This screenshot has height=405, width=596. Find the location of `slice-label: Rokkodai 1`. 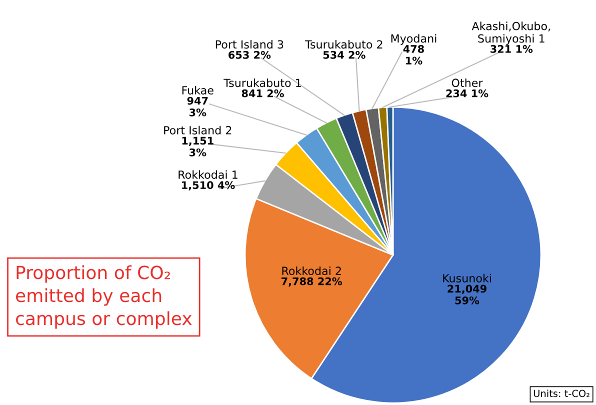

slice-label: Rokkodai 1 is located at coordinates (208, 174).